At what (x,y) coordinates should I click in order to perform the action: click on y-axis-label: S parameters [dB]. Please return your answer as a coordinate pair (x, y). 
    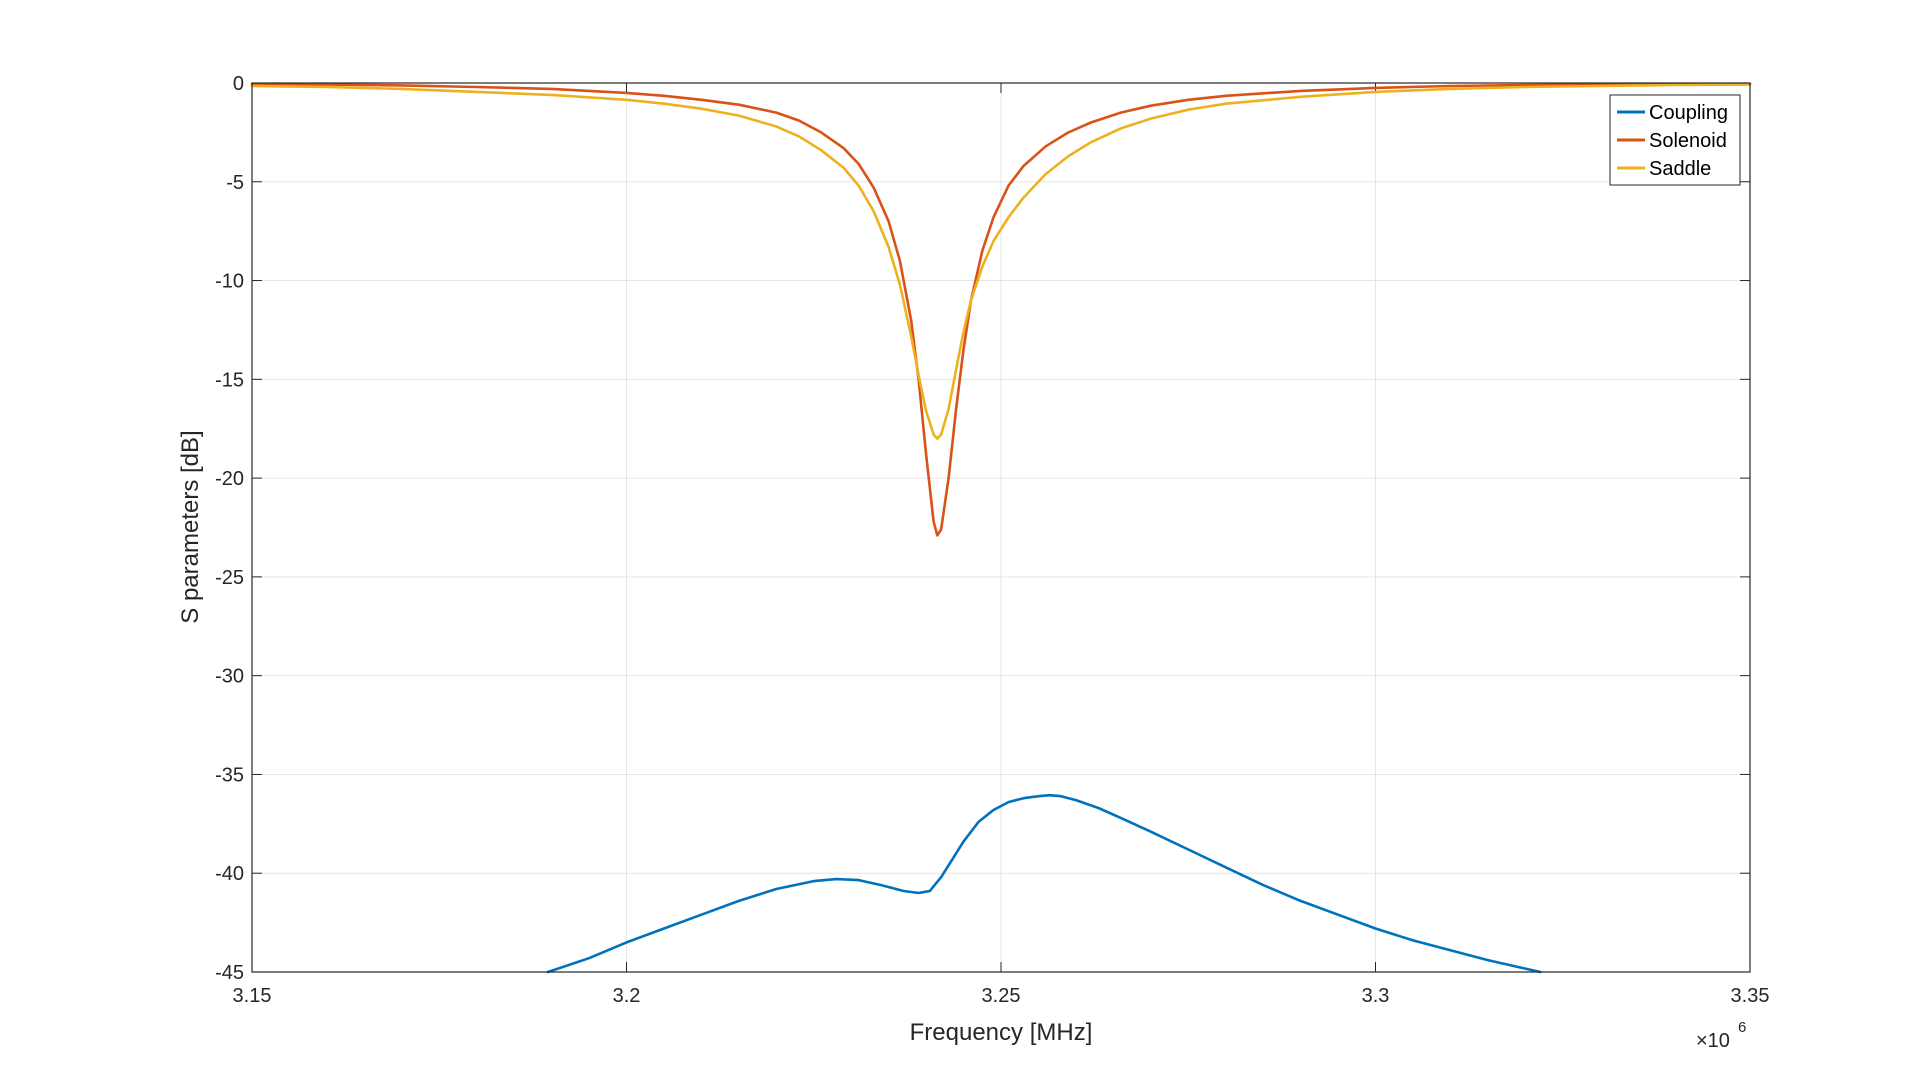
    Looking at the image, I should click on (190, 526).